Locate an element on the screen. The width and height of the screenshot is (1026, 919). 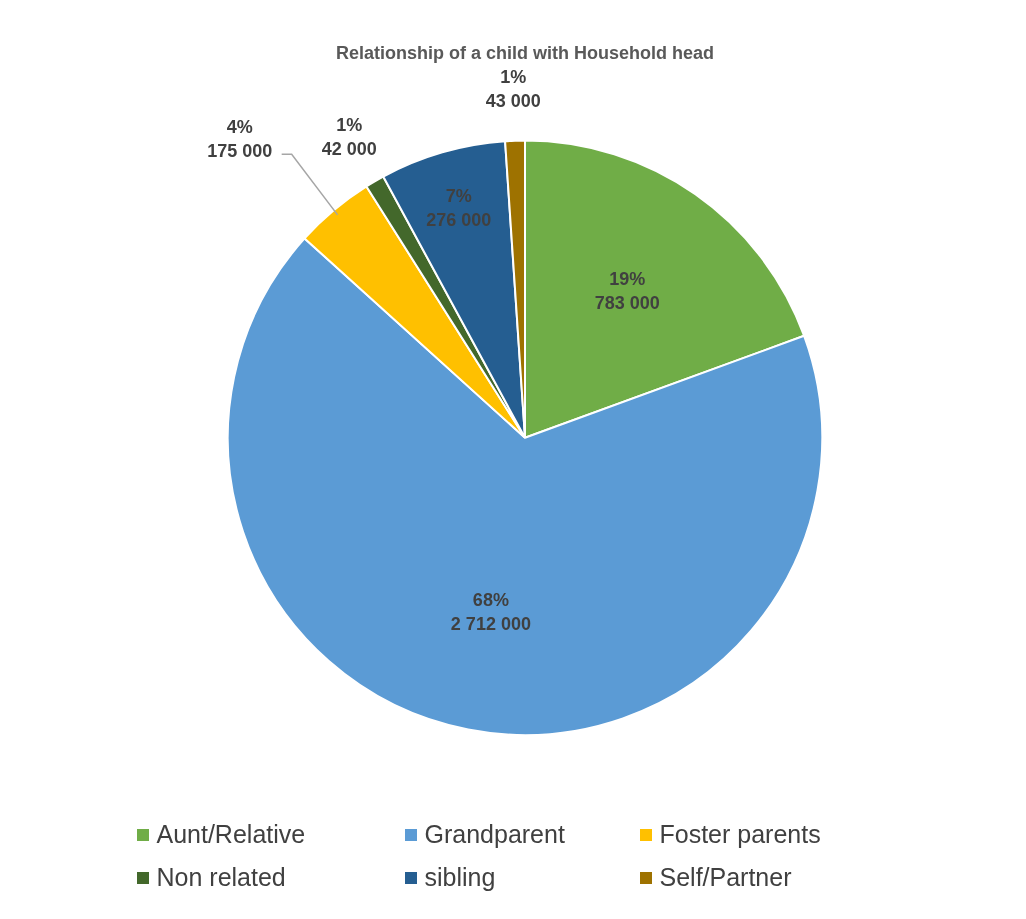
legend-label: Self/Partner is located at coordinates (725, 877).